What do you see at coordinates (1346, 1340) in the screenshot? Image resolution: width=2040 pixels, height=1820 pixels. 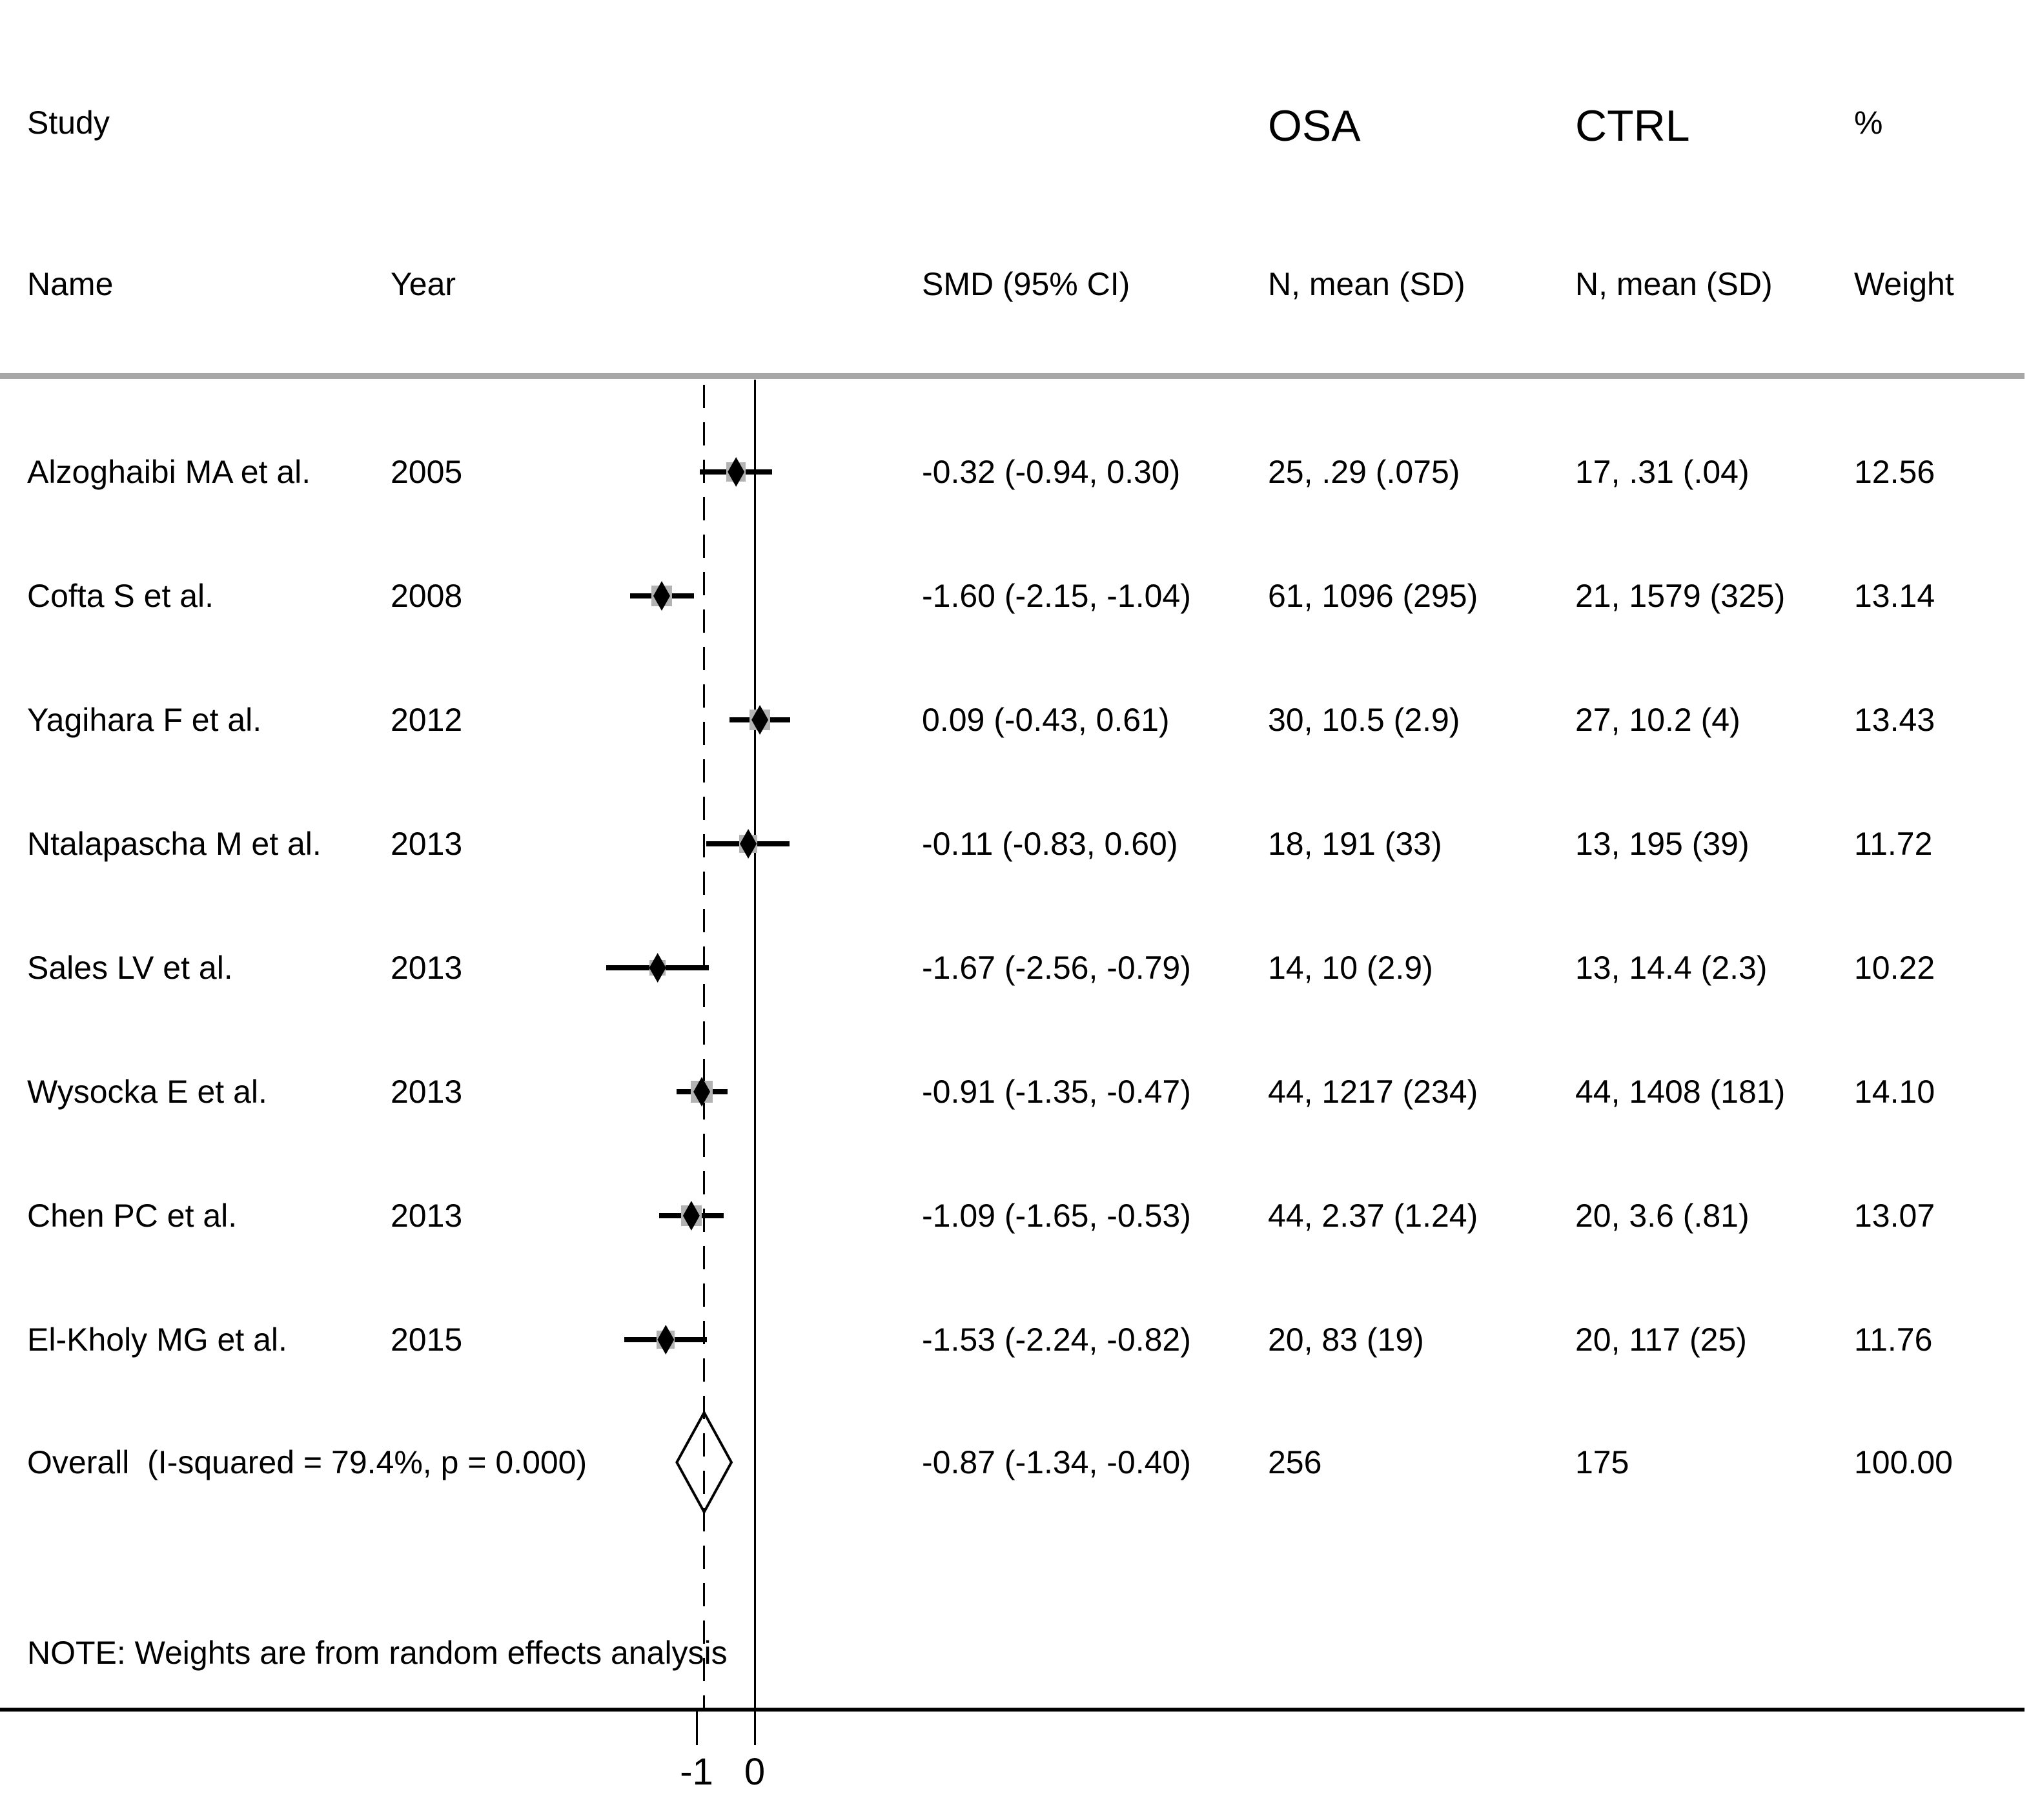 I see `osa-value: 20, 83 (19)` at bounding box center [1346, 1340].